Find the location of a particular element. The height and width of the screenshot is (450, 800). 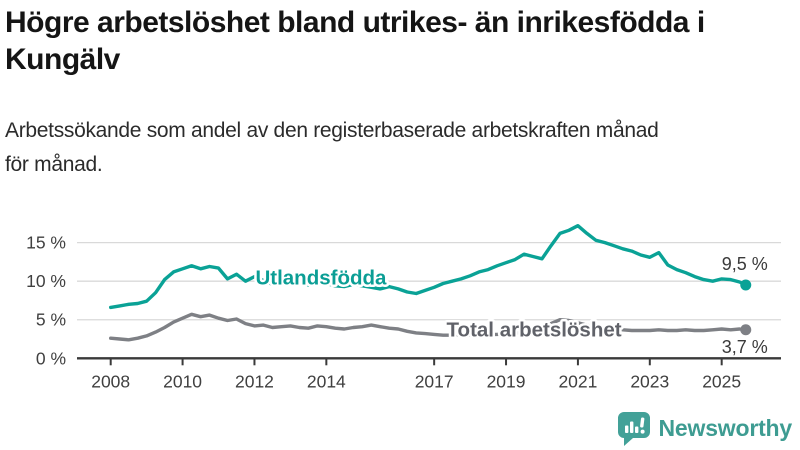

series-label: Utlandsfödda is located at coordinates (321, 277).